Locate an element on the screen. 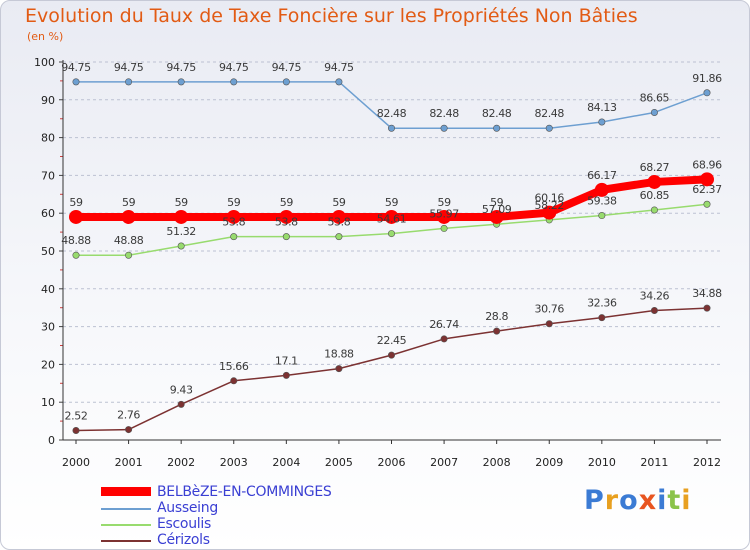  x-tick-label: 2000 is located at coordinates (76, 462).